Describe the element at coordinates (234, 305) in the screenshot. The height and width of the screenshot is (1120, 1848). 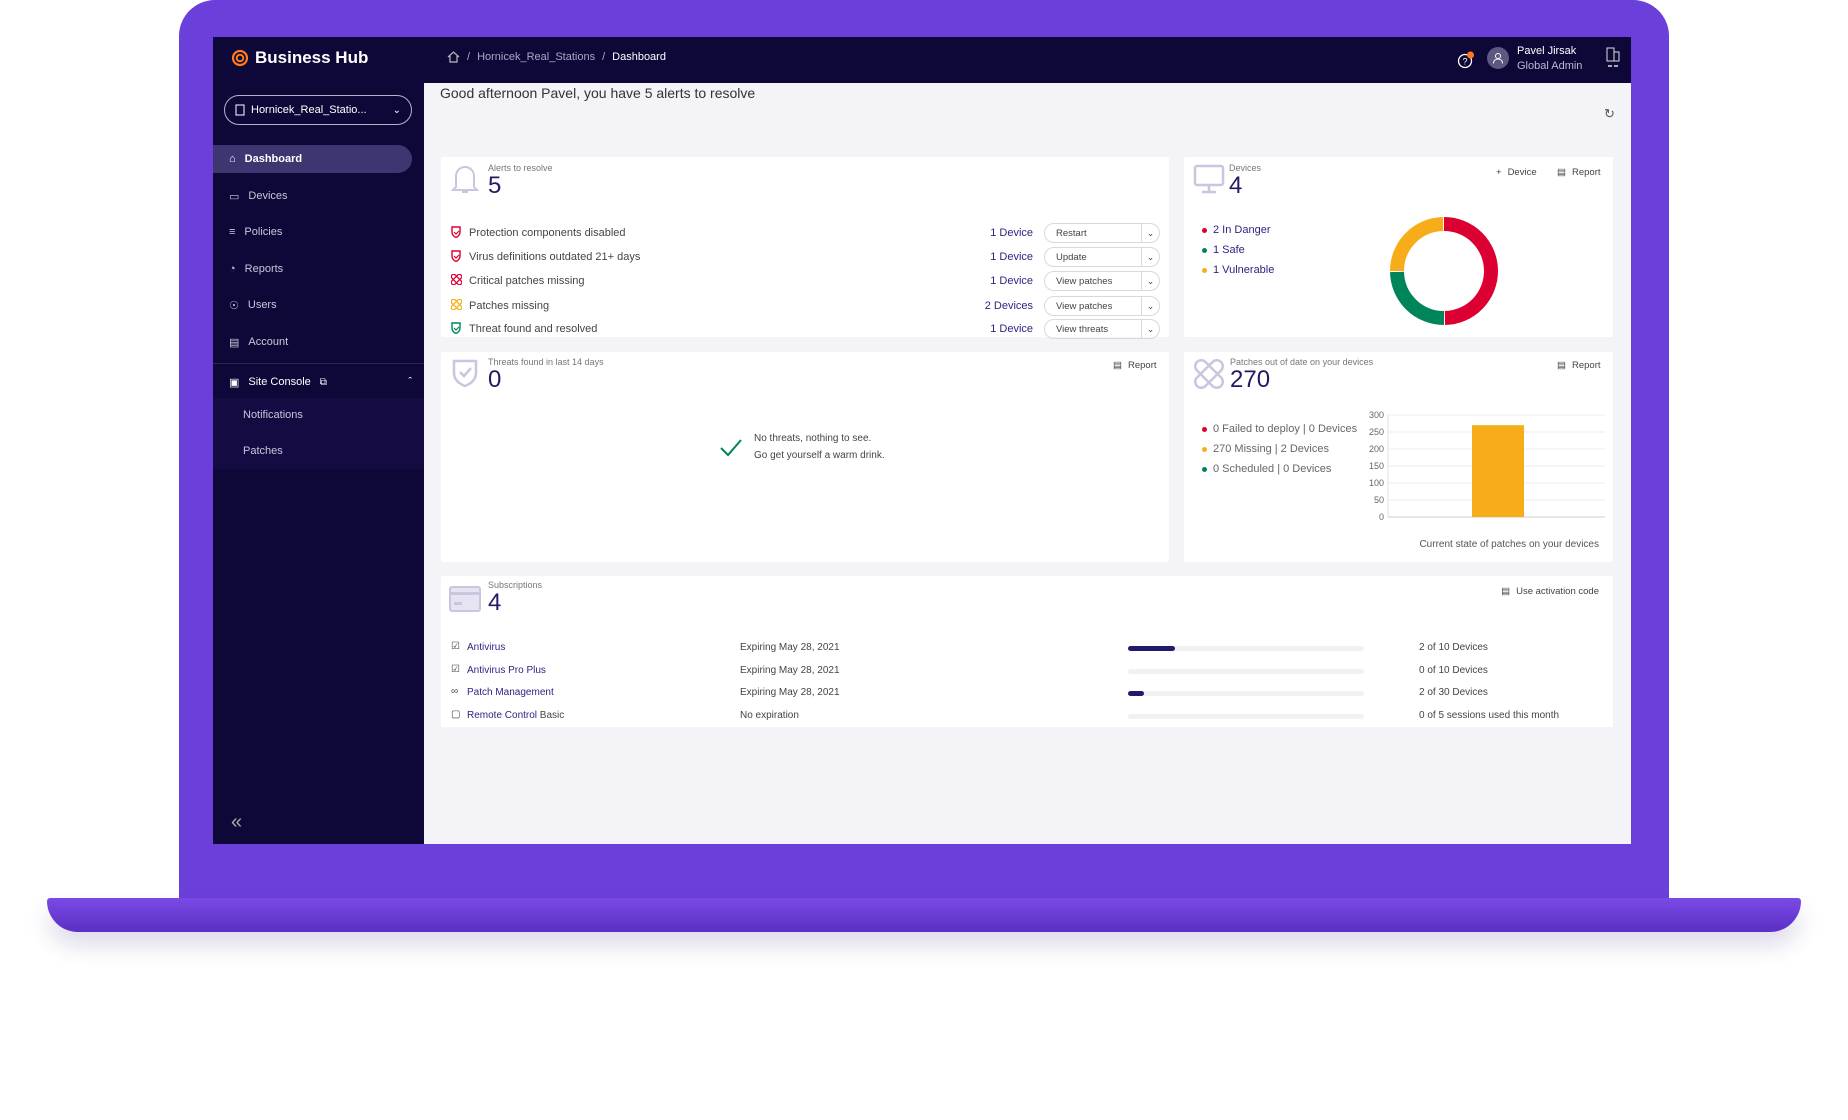
I see `user-circle-icon: ☉` at that location.